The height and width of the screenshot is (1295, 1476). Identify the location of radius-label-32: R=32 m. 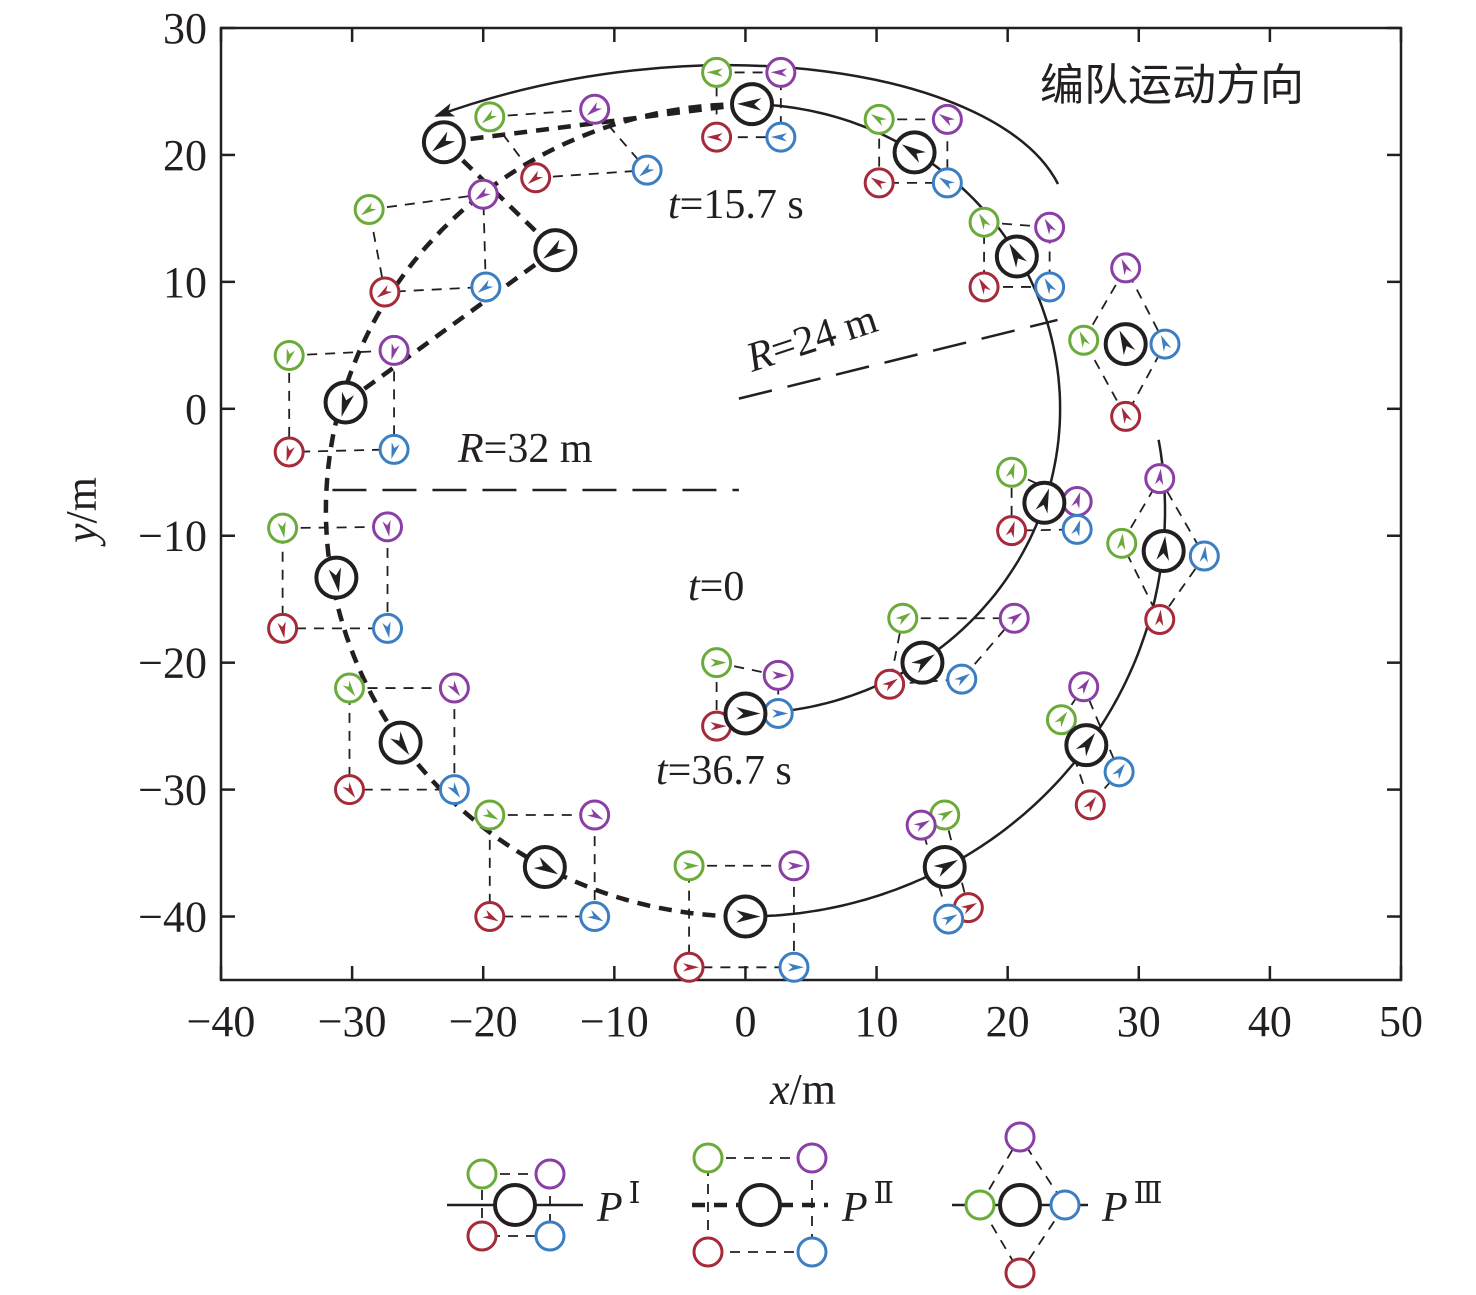
(525, 449).